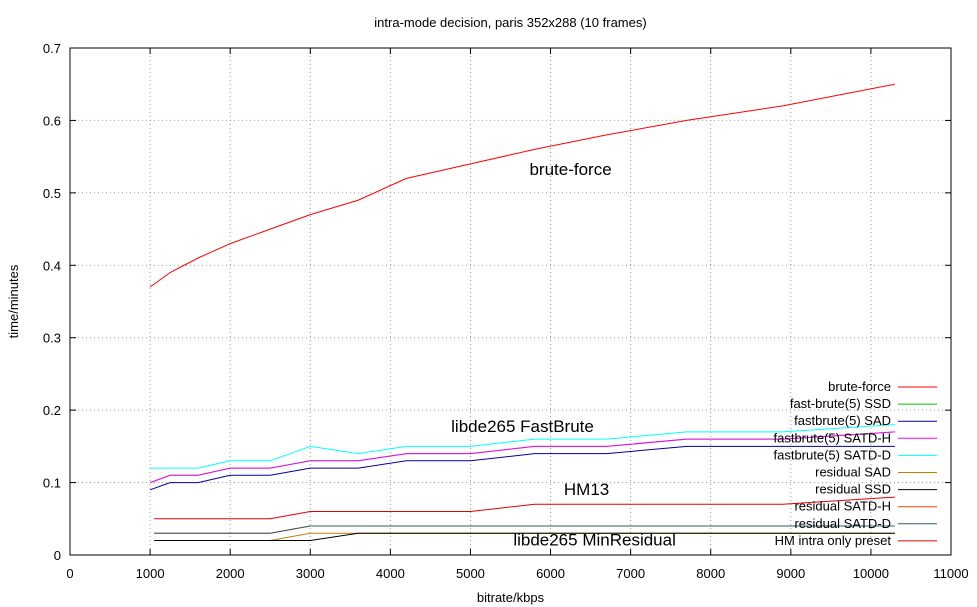  I want to click on y-tick-label: 0.2, so click(52, 410).